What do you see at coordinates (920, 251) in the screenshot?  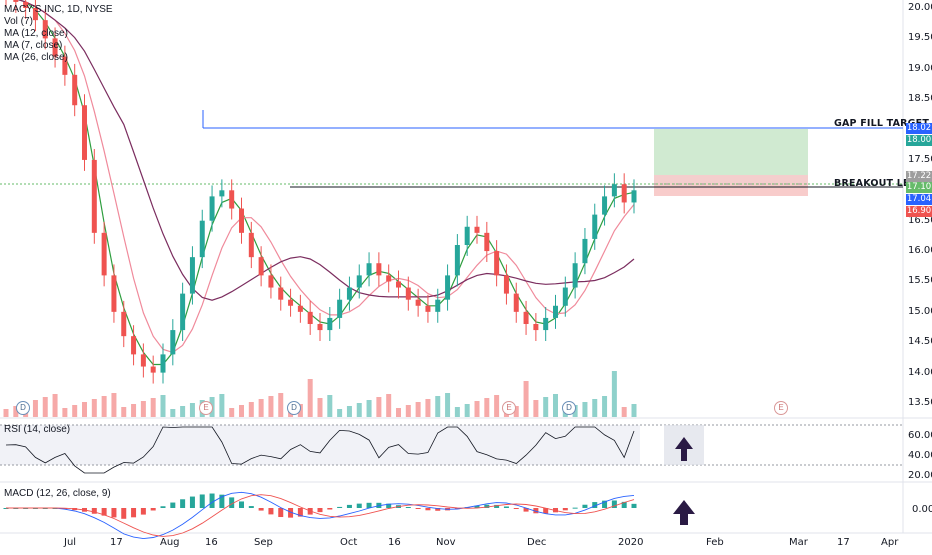 I see `price-axis-label: 16.00` at bounding box center [920, 251].